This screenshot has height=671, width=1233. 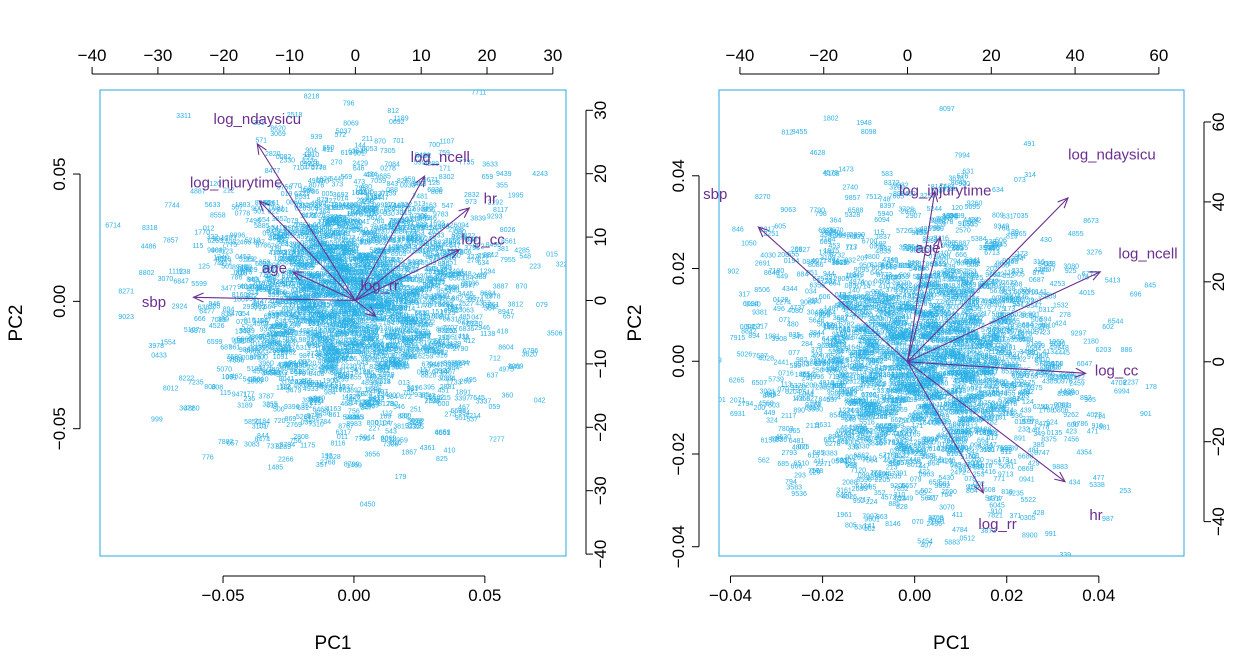 I want to click on observation-point: 4817, so click(x=219, y=251).